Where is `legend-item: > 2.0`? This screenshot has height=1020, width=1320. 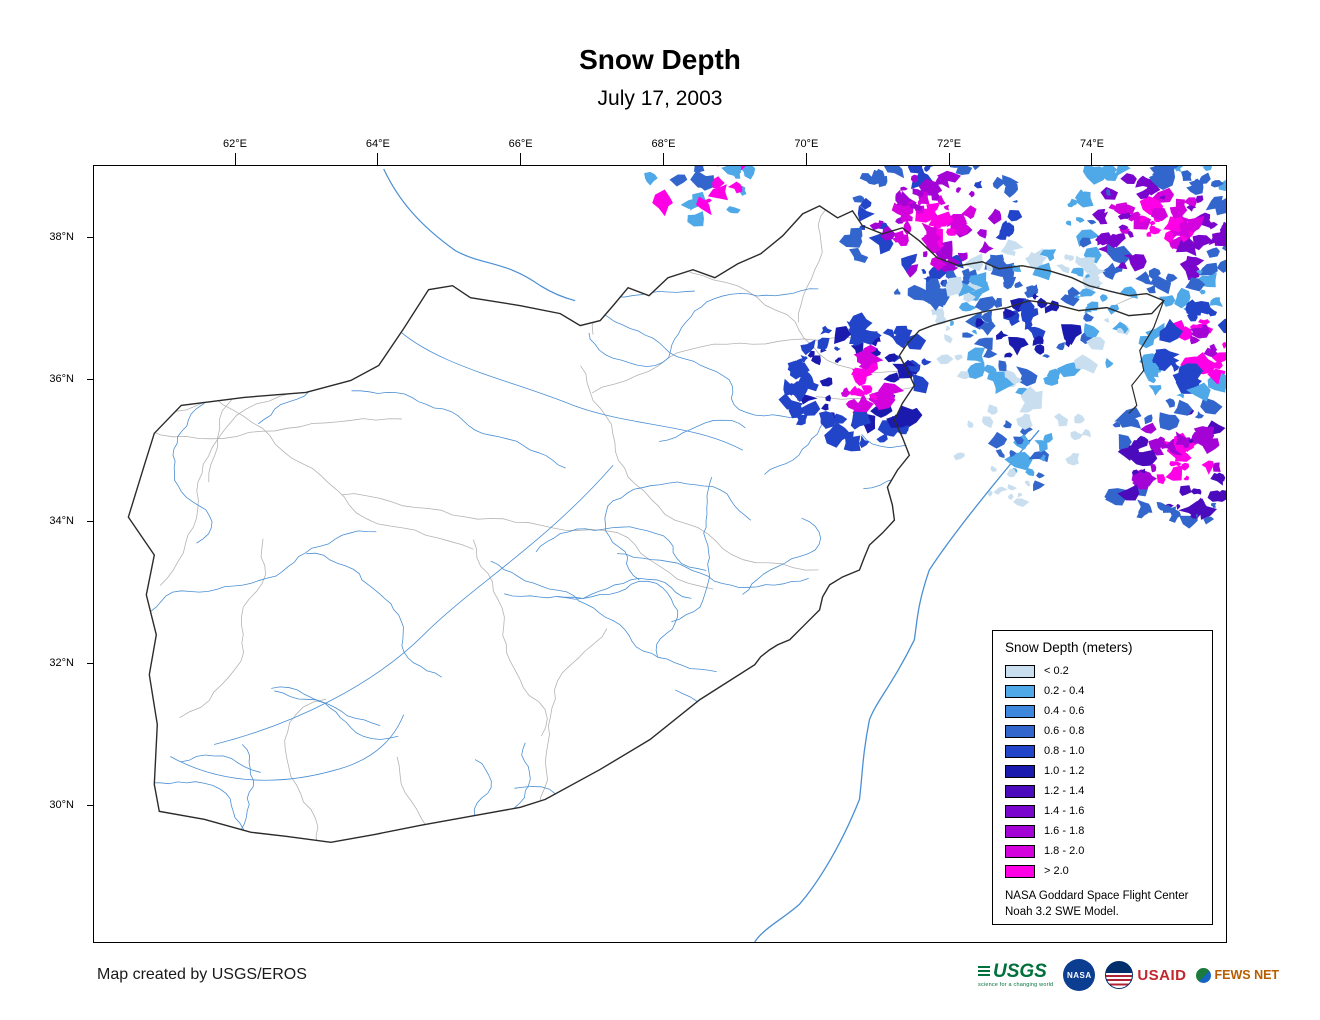
legend-item: > 2.0 is located at coordinates (1102, 871).